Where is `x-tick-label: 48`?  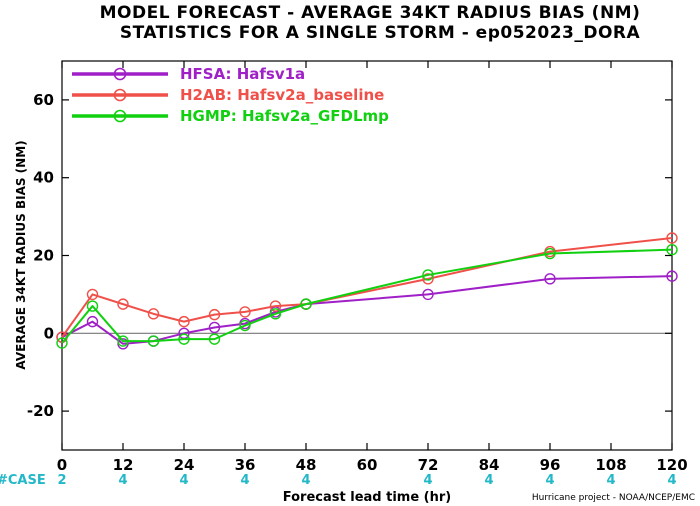
x-tick-label: 48 is located at coordinates (306, 465).